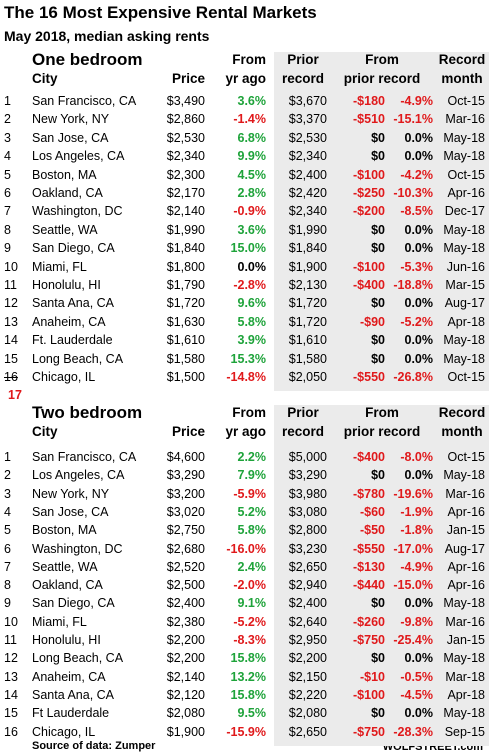  I want to click on cell: -$50, so click(372, 530).